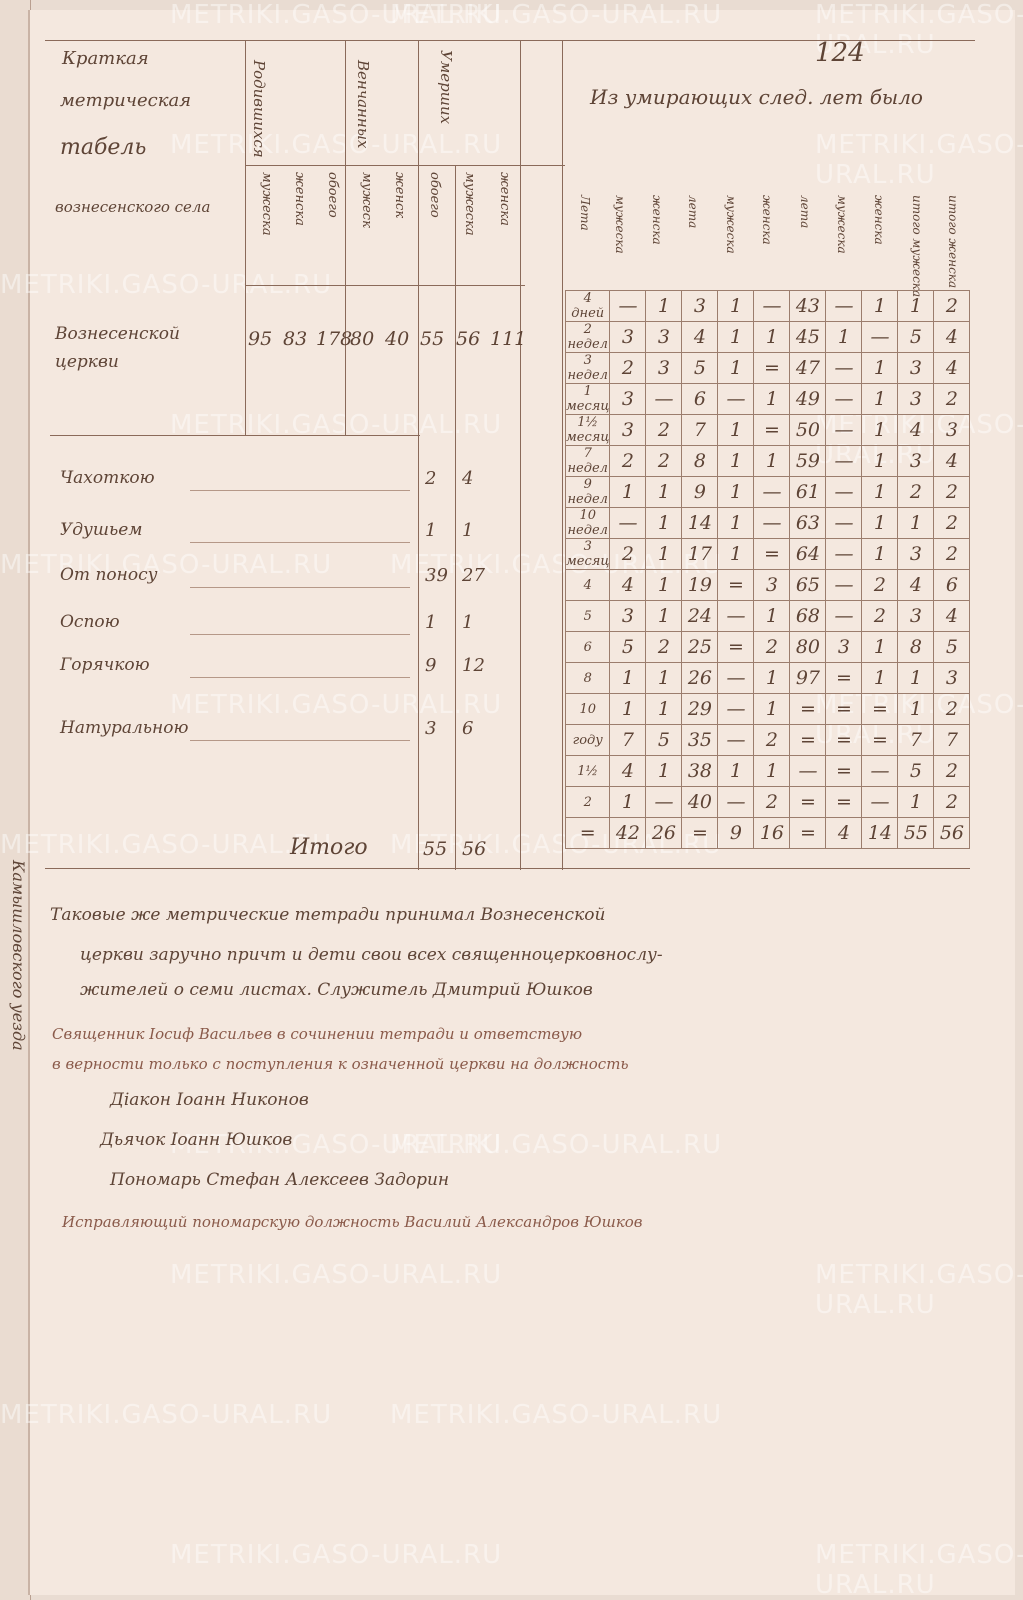 The width and height of the screenshot is (1023, 1600). Describe the element at coordinates (952, 833) in the screenshot. I see `total-cell: 56` at that location.